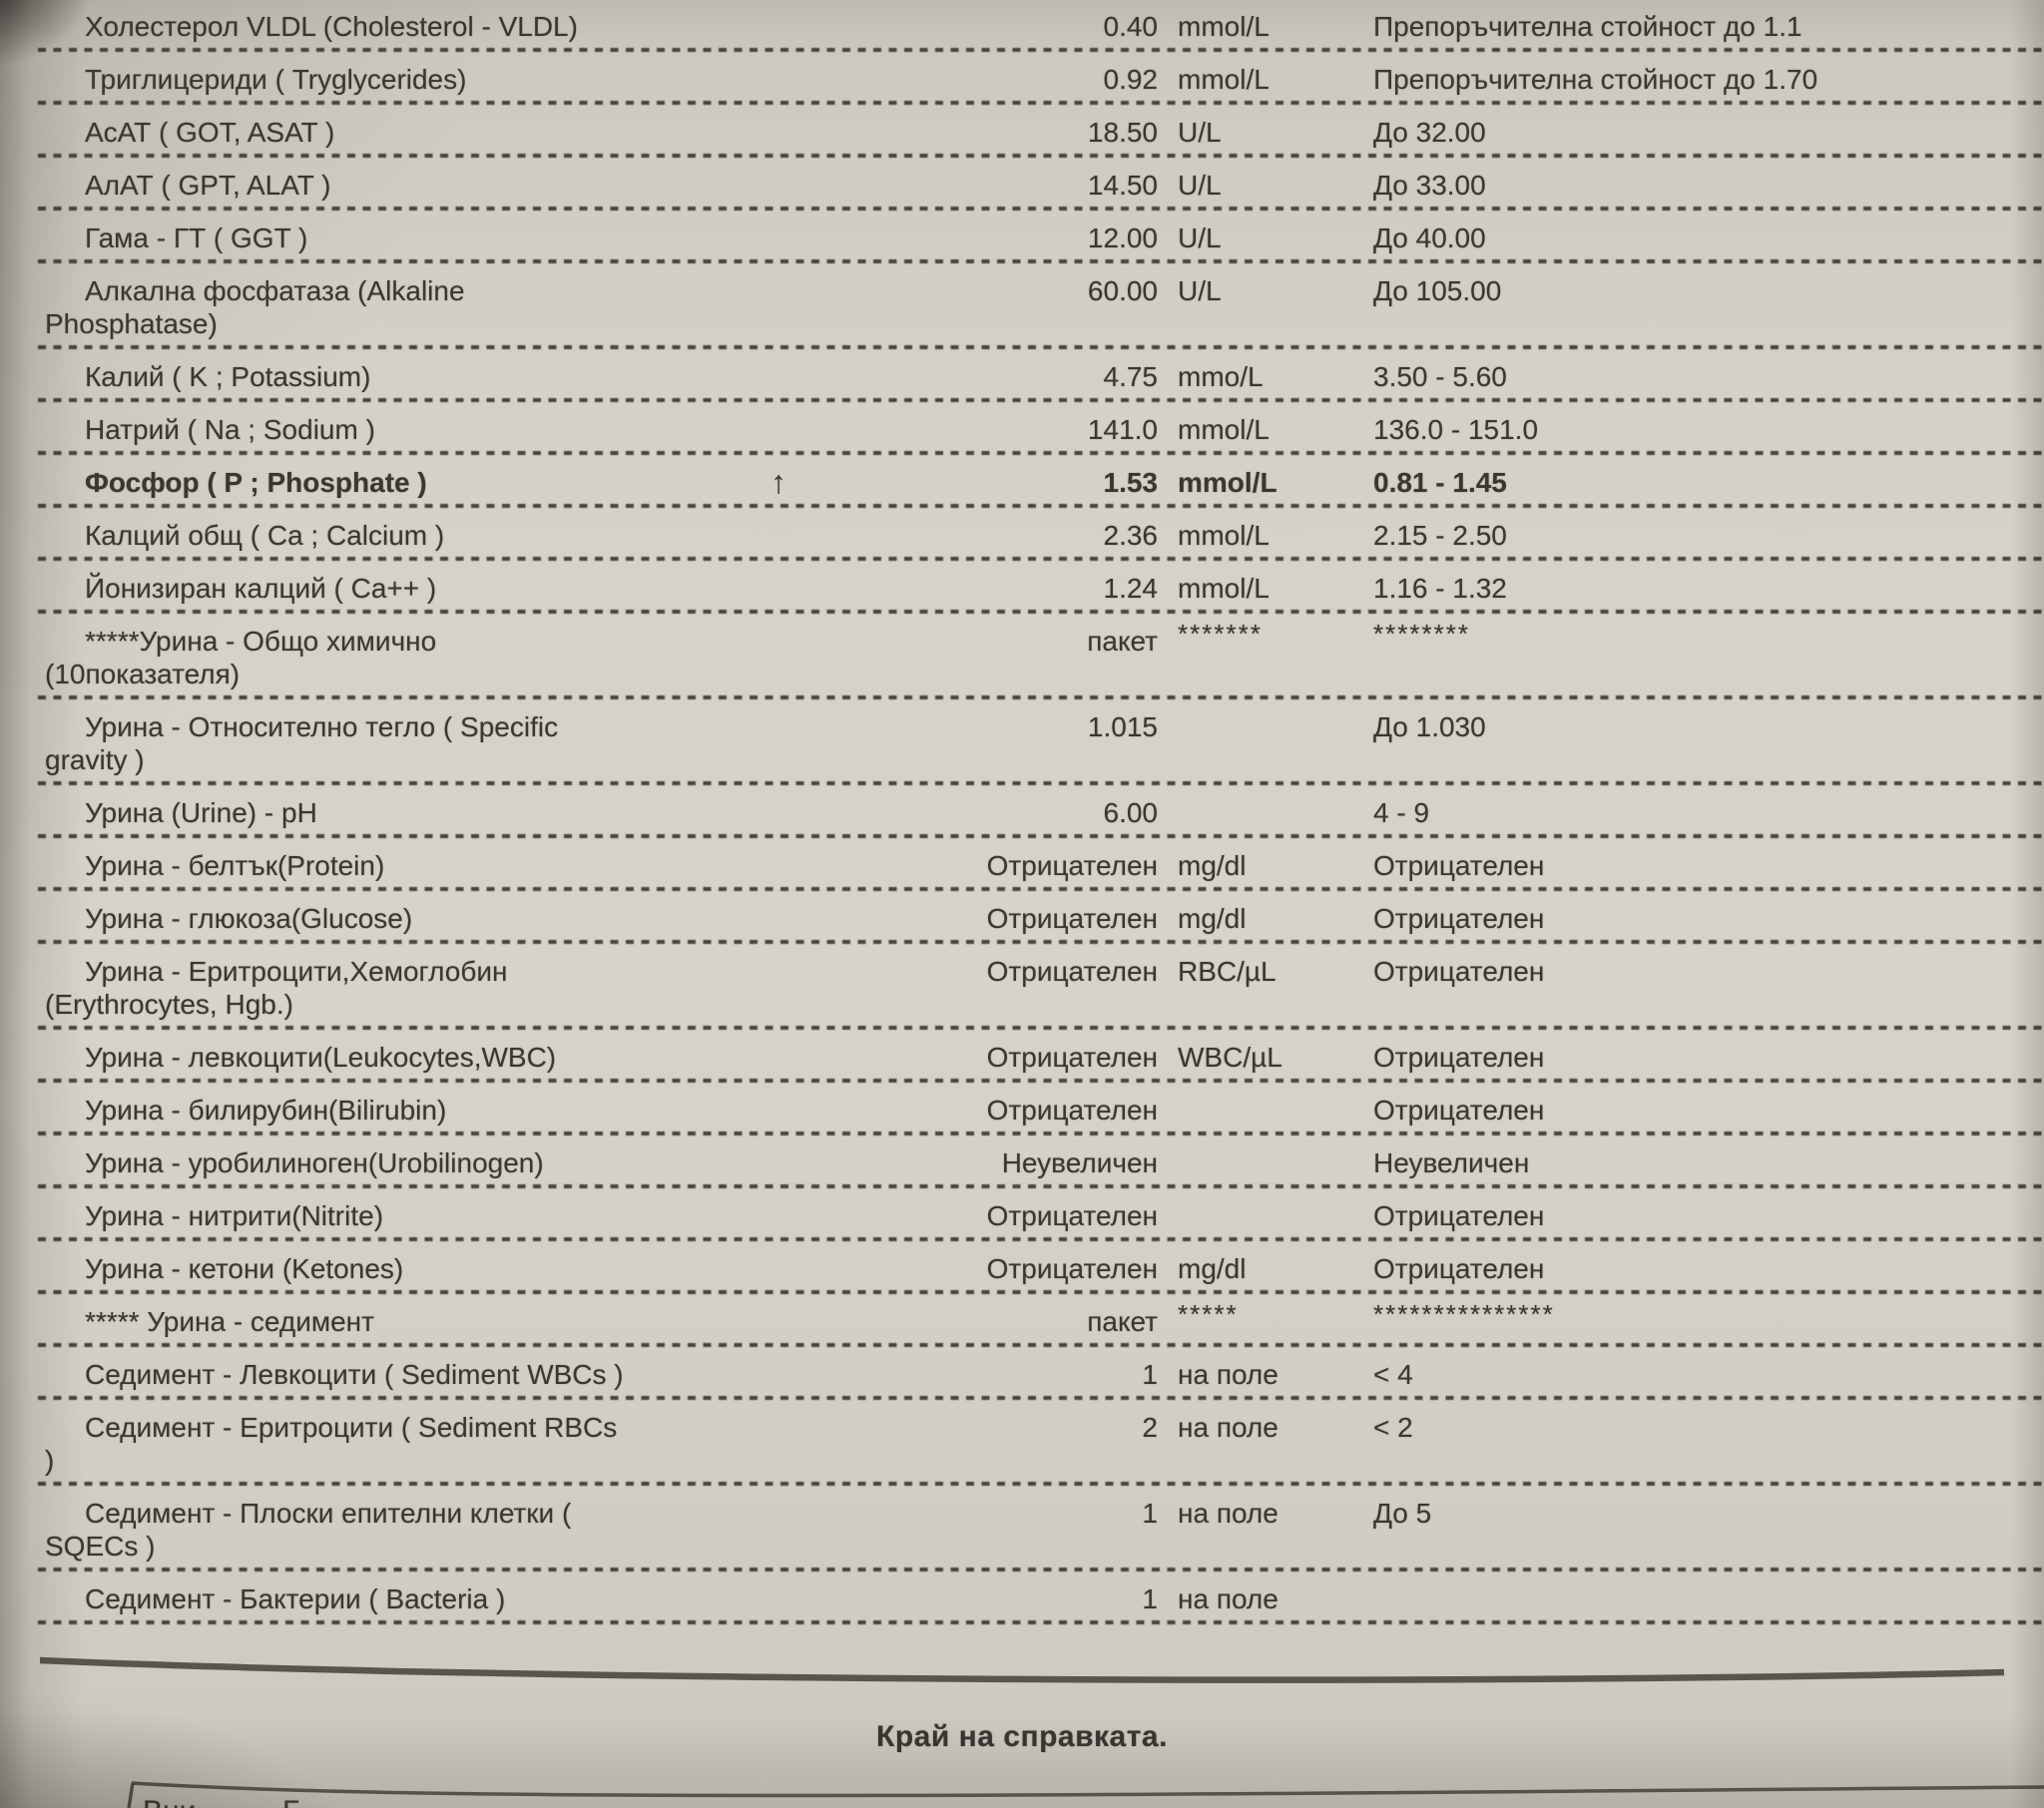 The width and height of the screenshot is (2044, 1808). I want to click on result-value: 1.015, so click(1122, 726).